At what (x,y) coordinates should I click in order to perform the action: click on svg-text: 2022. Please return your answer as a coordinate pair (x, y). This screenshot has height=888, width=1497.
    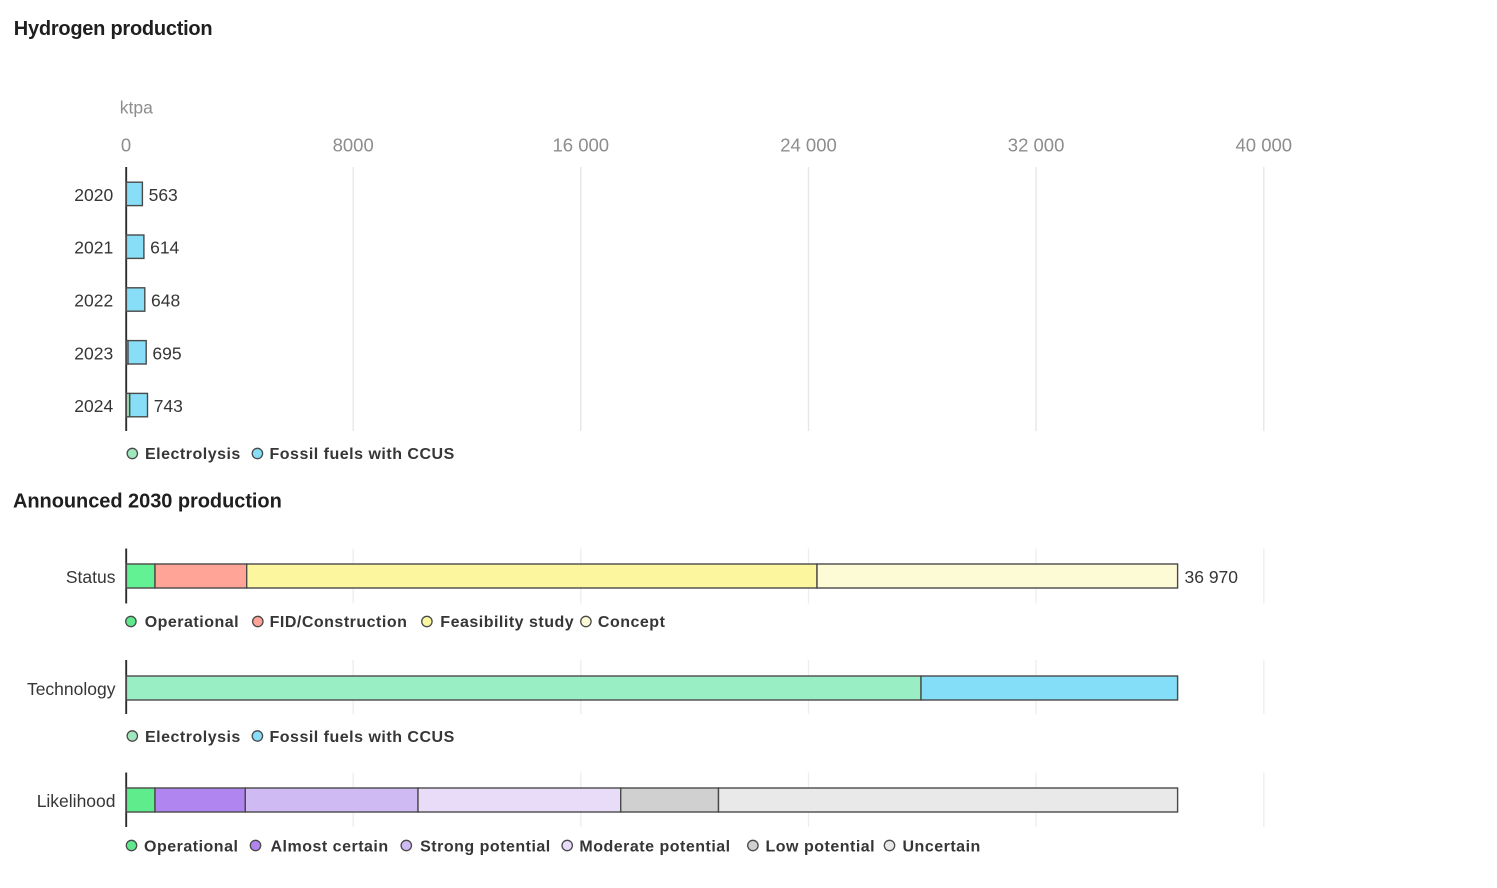
    Looking at the image, I should click on (93, 301).